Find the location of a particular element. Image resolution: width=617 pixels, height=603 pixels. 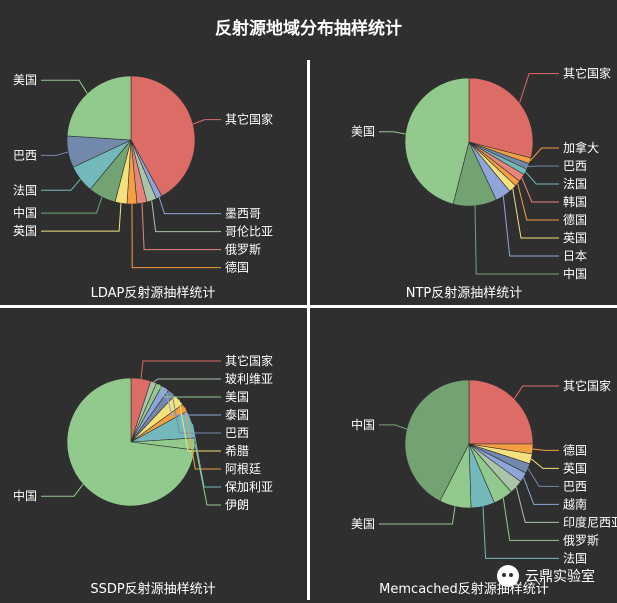

slice-label-6: 中国 is located at coordinates (25, 212).